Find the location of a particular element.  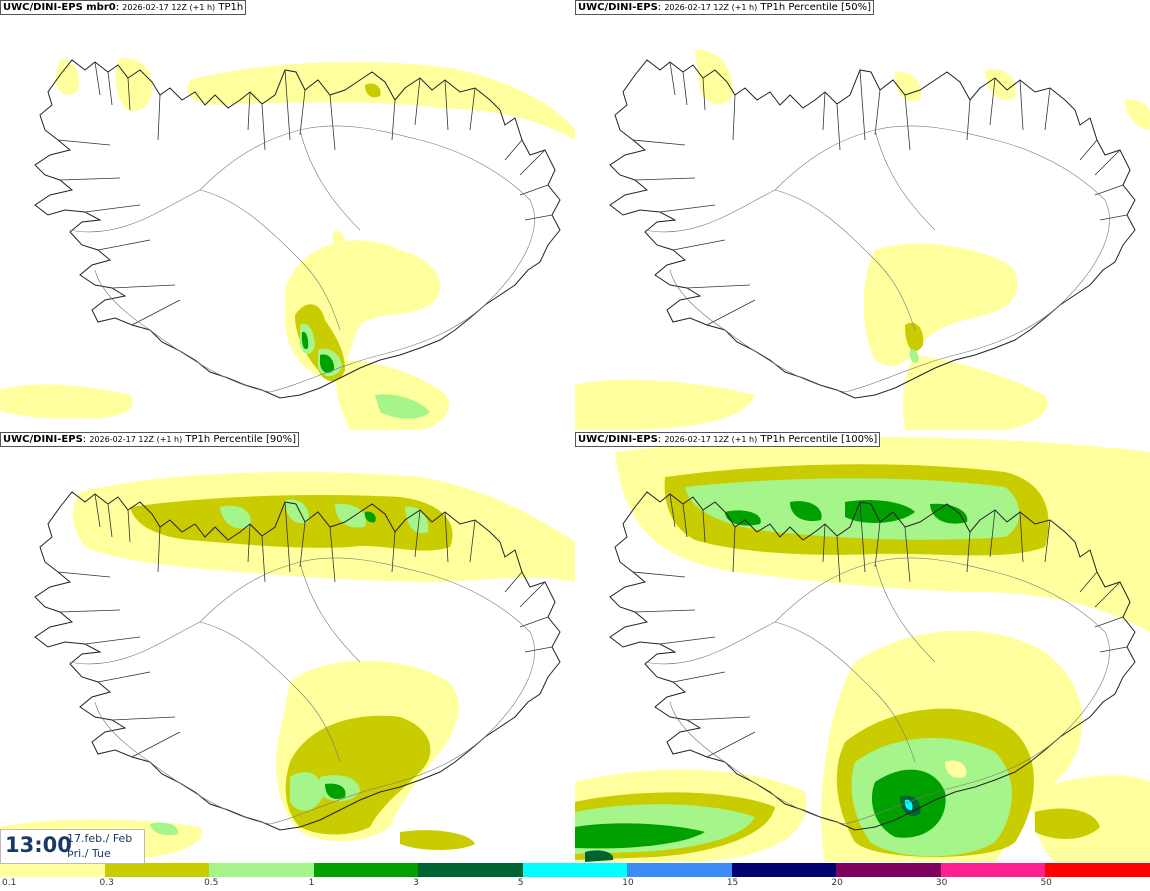

legend-tick-label: 50 is located at coordinates (1046, 883).